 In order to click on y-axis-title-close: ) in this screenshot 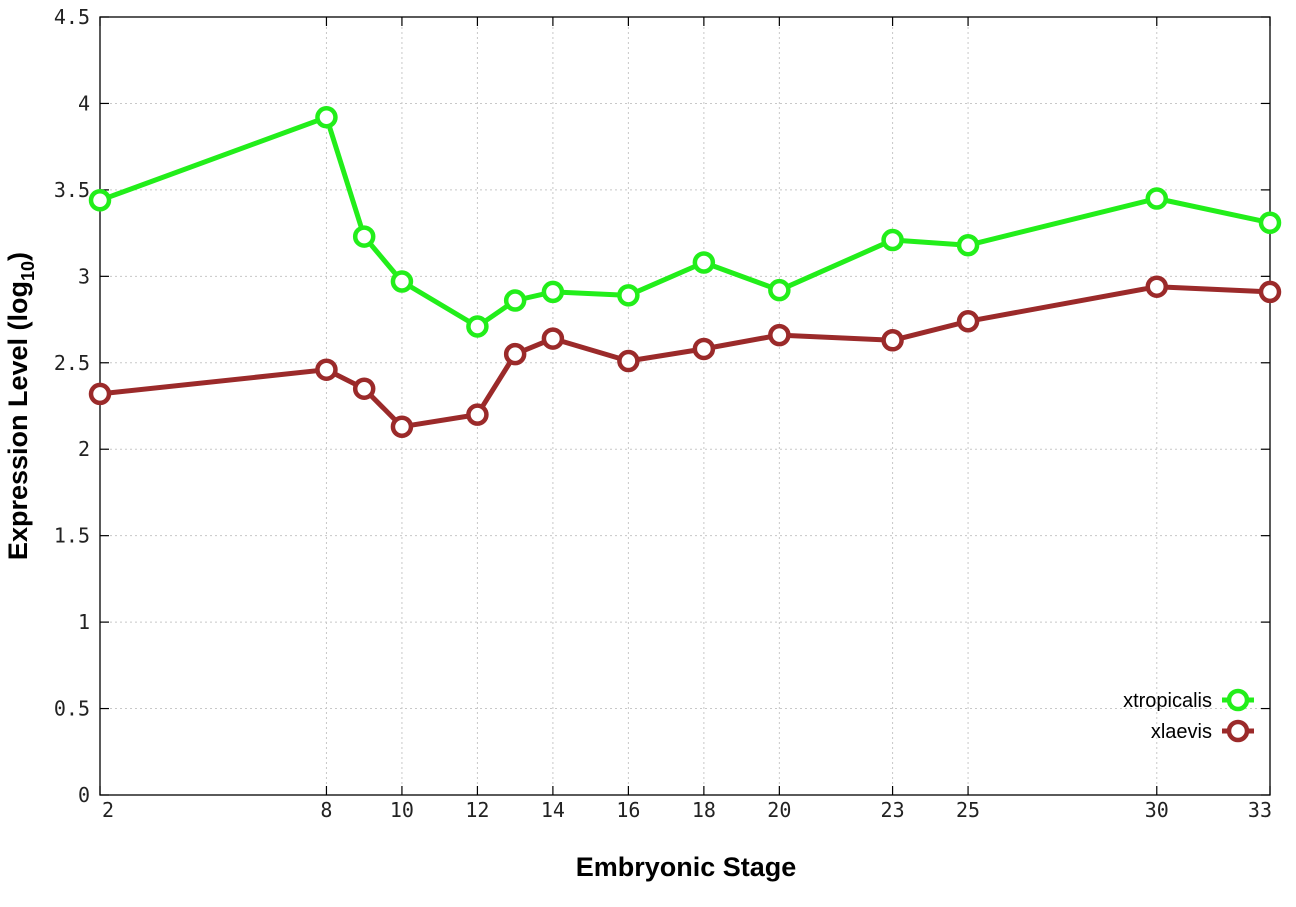, I will do `click(18, 256)`.